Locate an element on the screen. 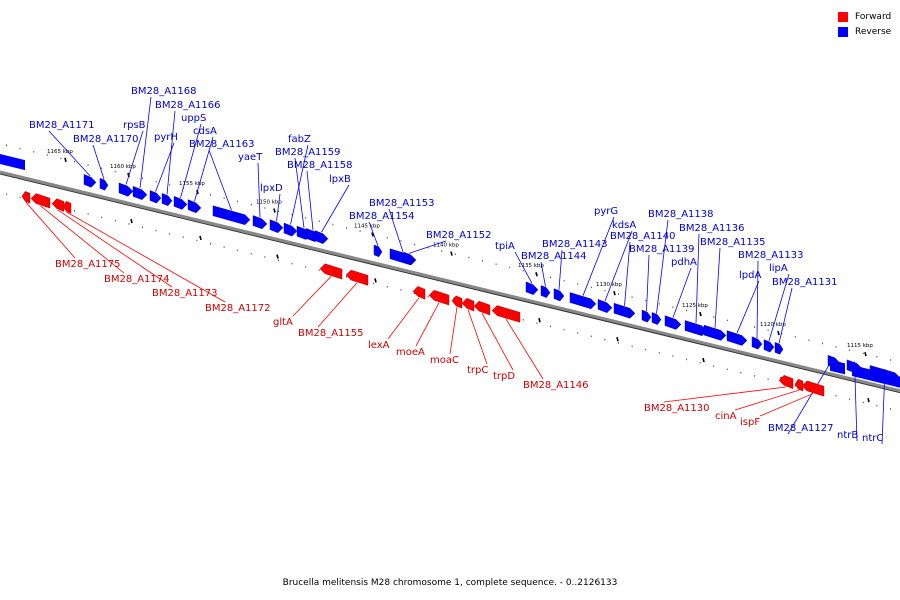  gene-label-bm28_a1146: BM28_A1146 is located at coordinates (556, 385).